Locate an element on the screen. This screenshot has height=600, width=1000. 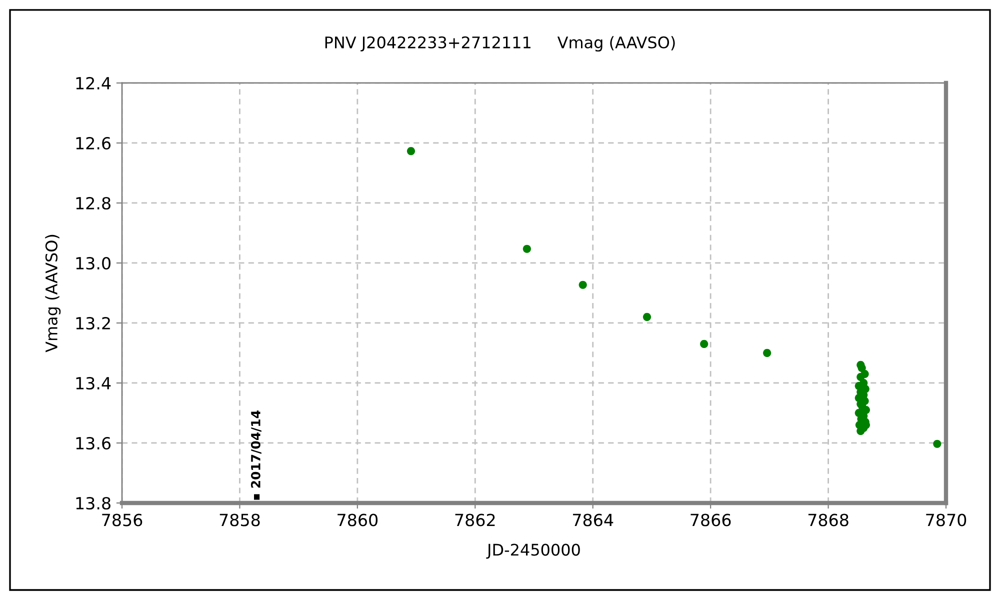
x-tick-label: 7862 is located at coordinates (475, 520).